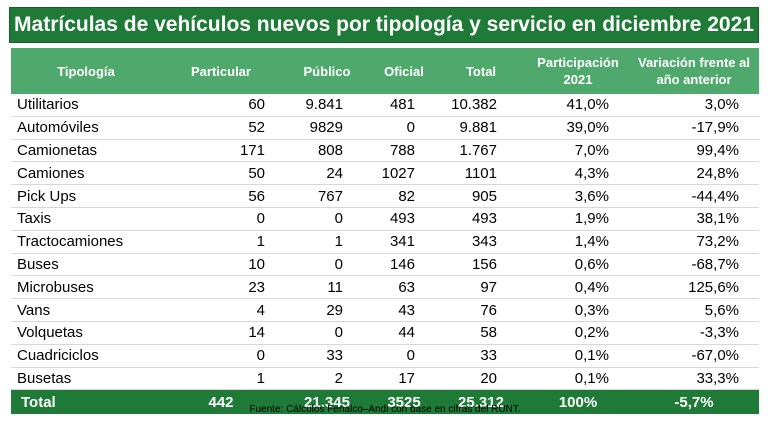  I want to click on cell-publico: 1, so click(327, 242).